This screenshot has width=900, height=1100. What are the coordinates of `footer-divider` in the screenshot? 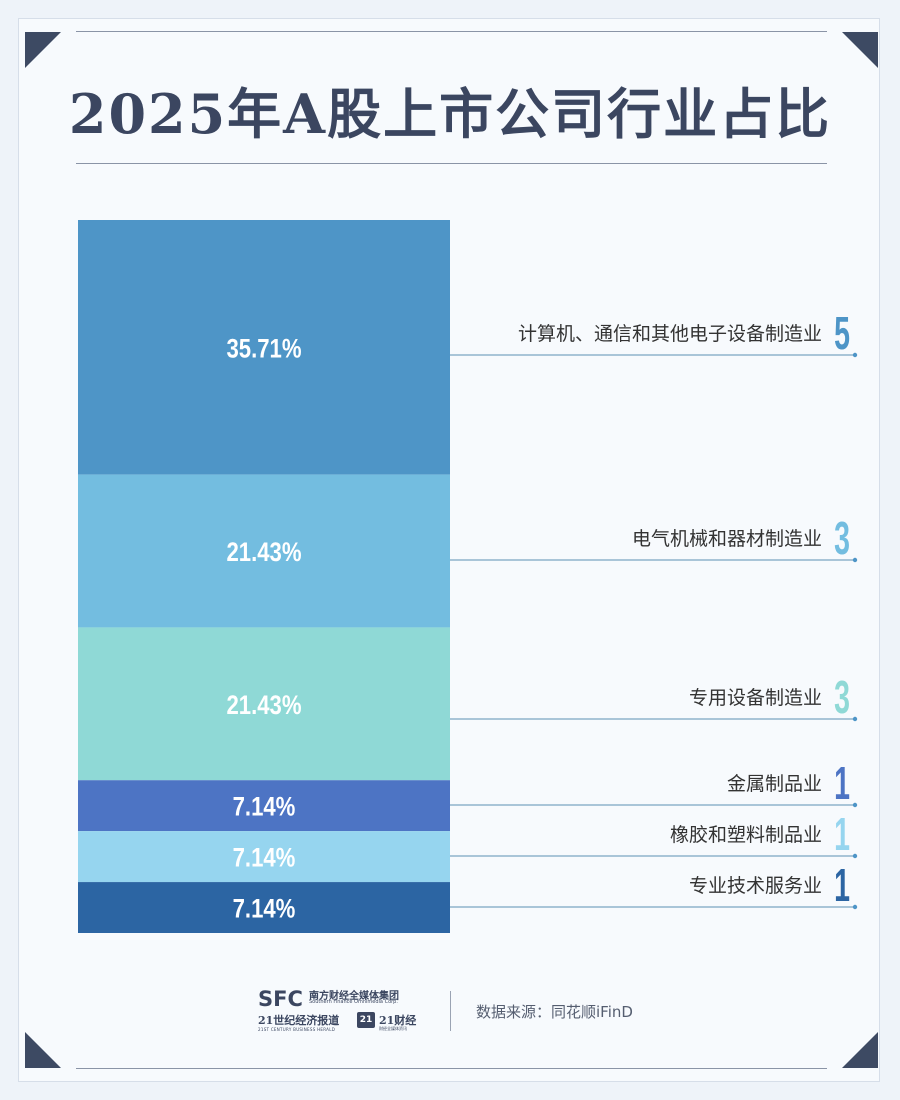 It's located at (450, 1011).